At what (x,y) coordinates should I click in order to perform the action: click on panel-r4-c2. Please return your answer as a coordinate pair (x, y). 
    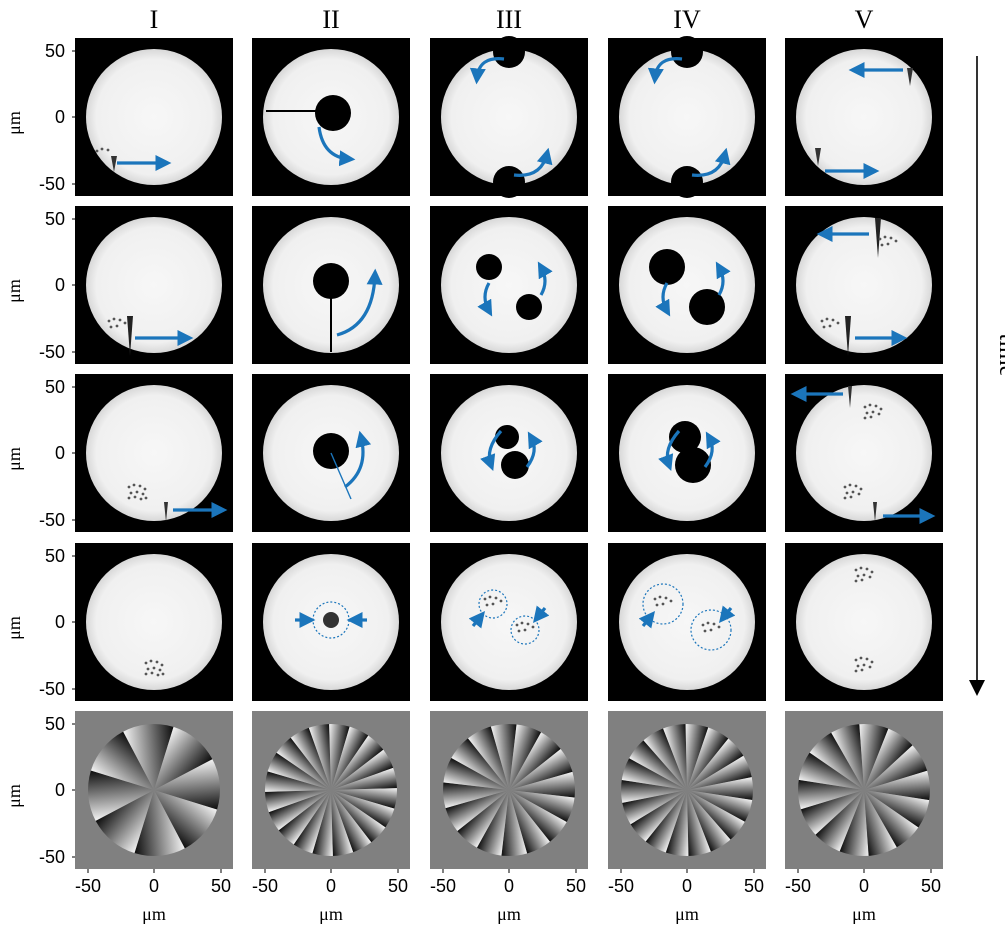
    Looking at the image, I should click on (331, 622).